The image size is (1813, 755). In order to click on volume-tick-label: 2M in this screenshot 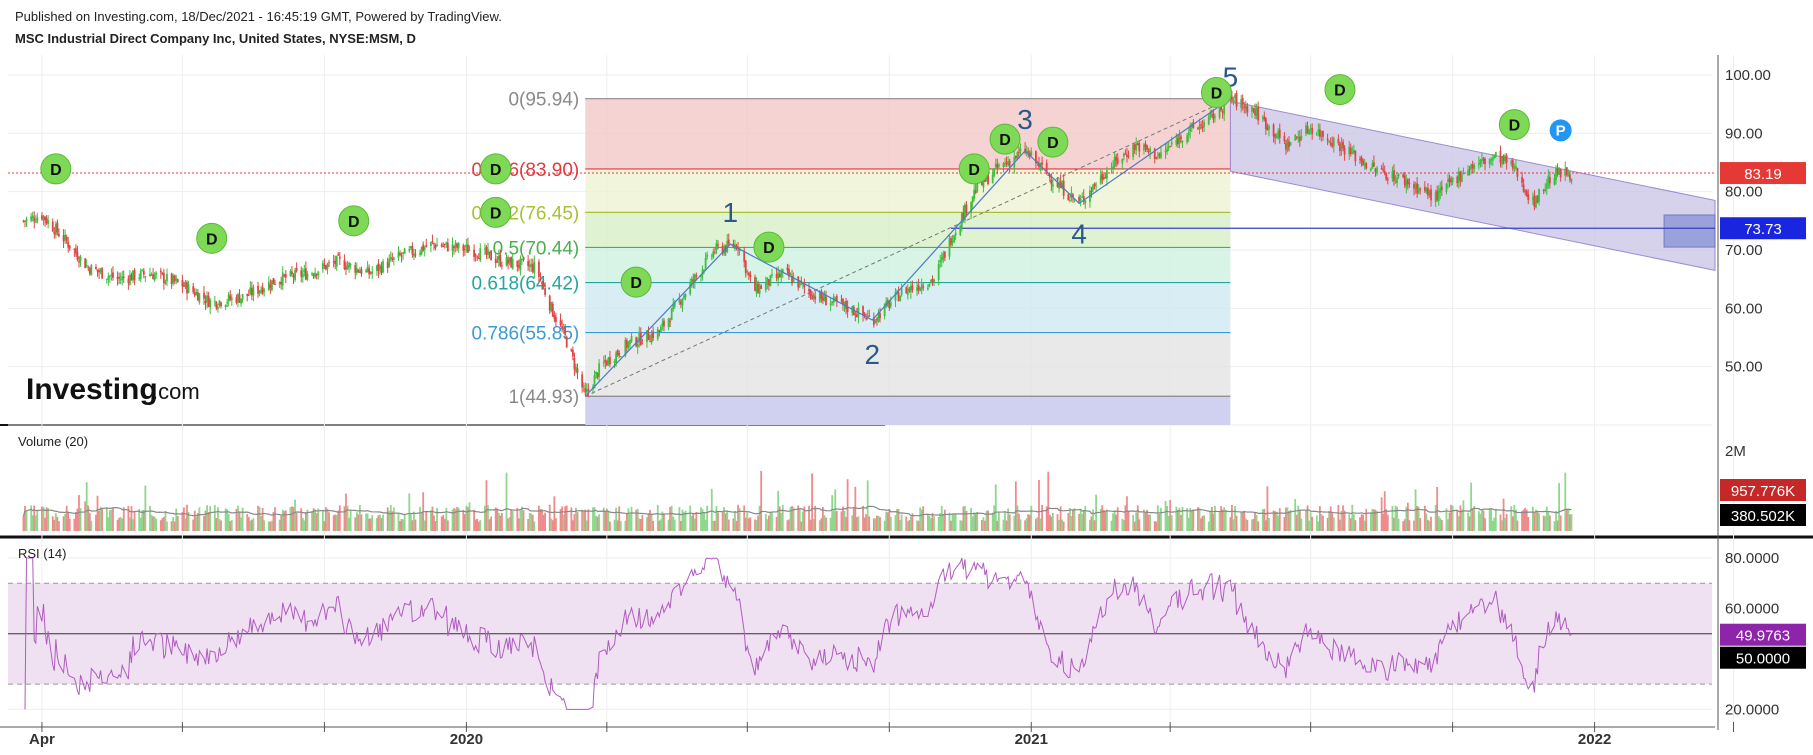, I will do `click(1735, 451)`.